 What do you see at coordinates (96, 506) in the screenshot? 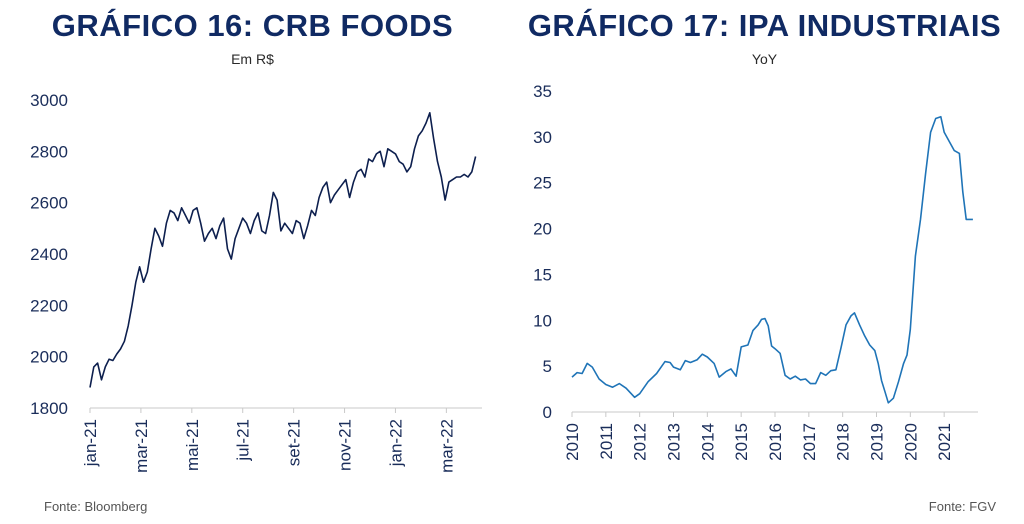
I see `left-chart-source: Fonte: Bloomberg` at bounding box center [96, 506].